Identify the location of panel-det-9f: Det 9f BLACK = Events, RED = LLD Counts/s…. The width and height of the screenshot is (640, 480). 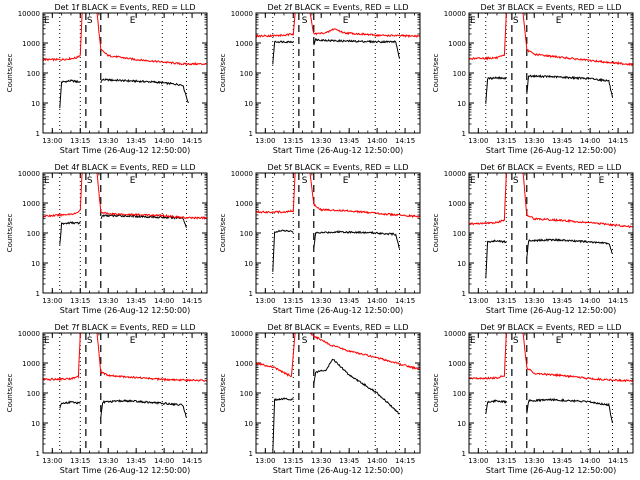
(533, 399).